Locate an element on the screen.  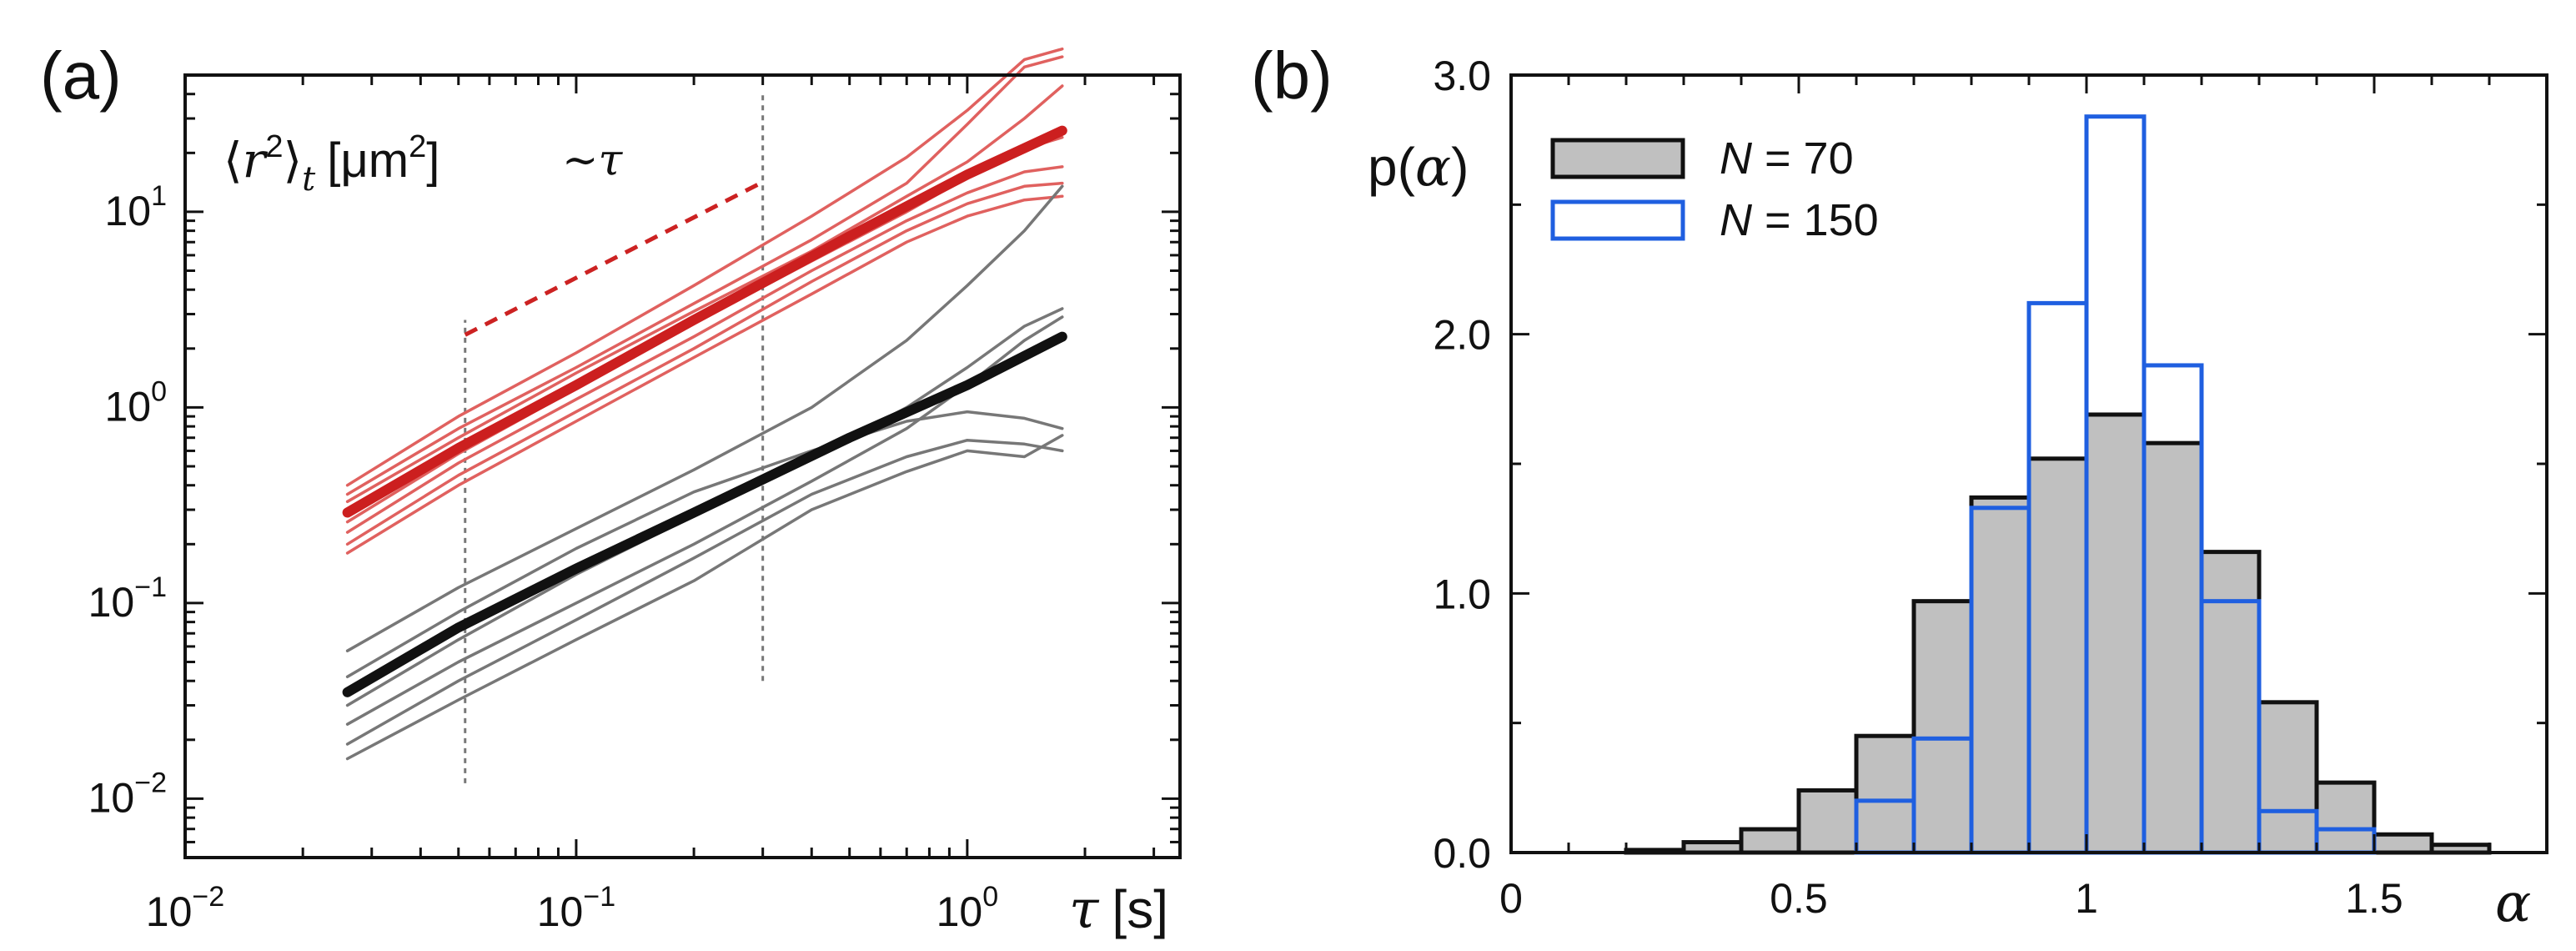
y-tick-label: 10⁰ is located at coordinates (135, 403).